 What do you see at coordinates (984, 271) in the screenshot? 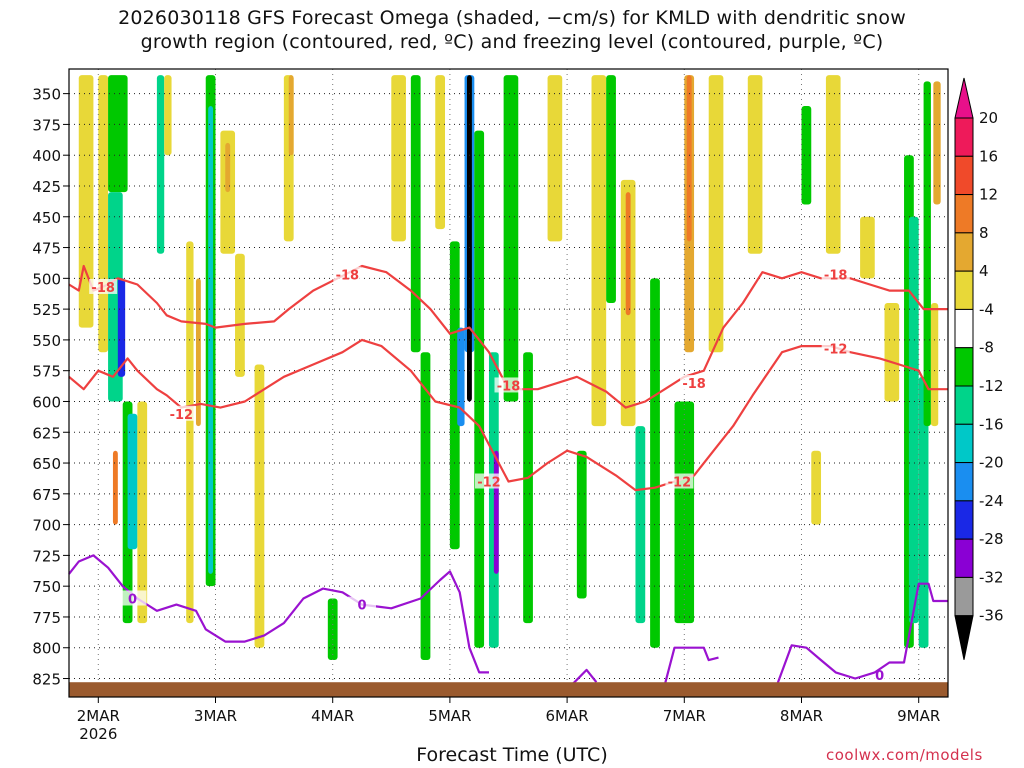
I see `colorbar-label: 4` at bounding box center [984, 271].